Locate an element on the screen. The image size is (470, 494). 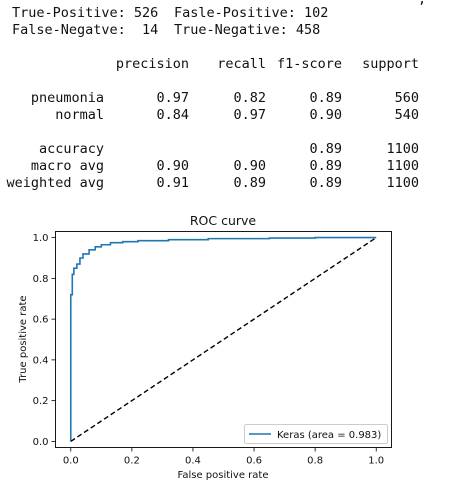
cell-recall: 0.82 is located at coordinates (249, 98).